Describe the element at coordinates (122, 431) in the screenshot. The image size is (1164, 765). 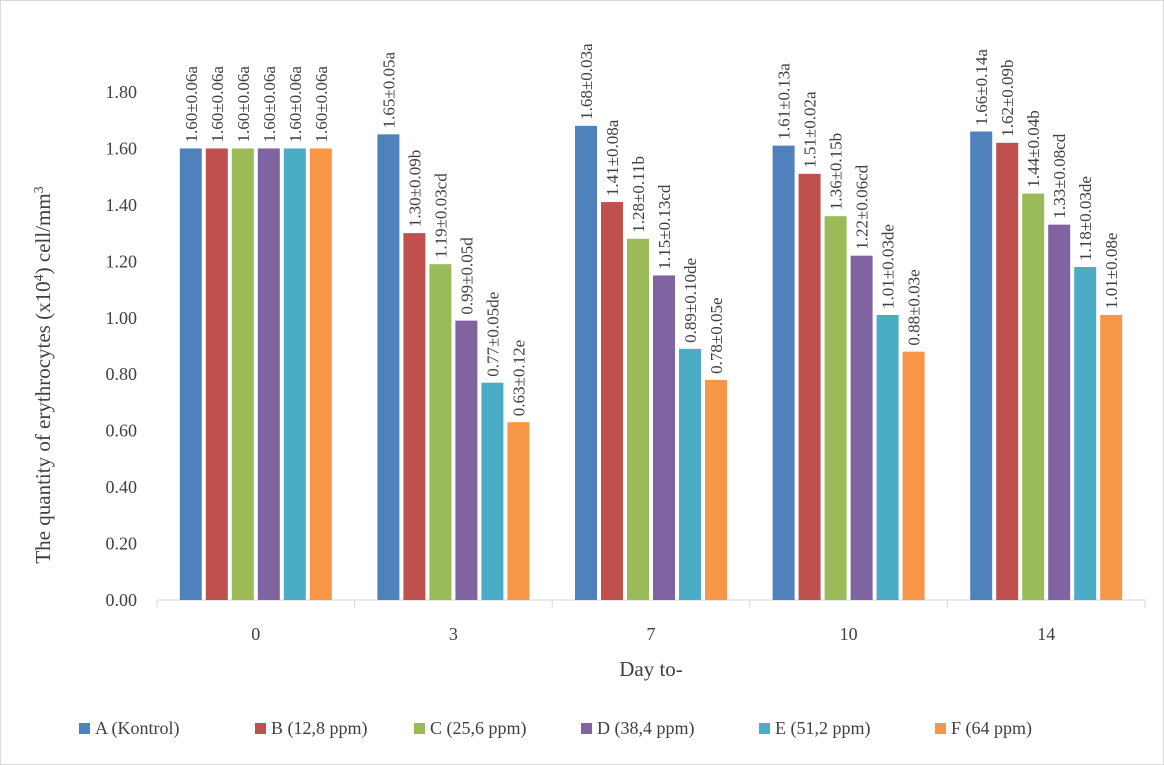
I see `y-tick-label: 0.60` at that location.